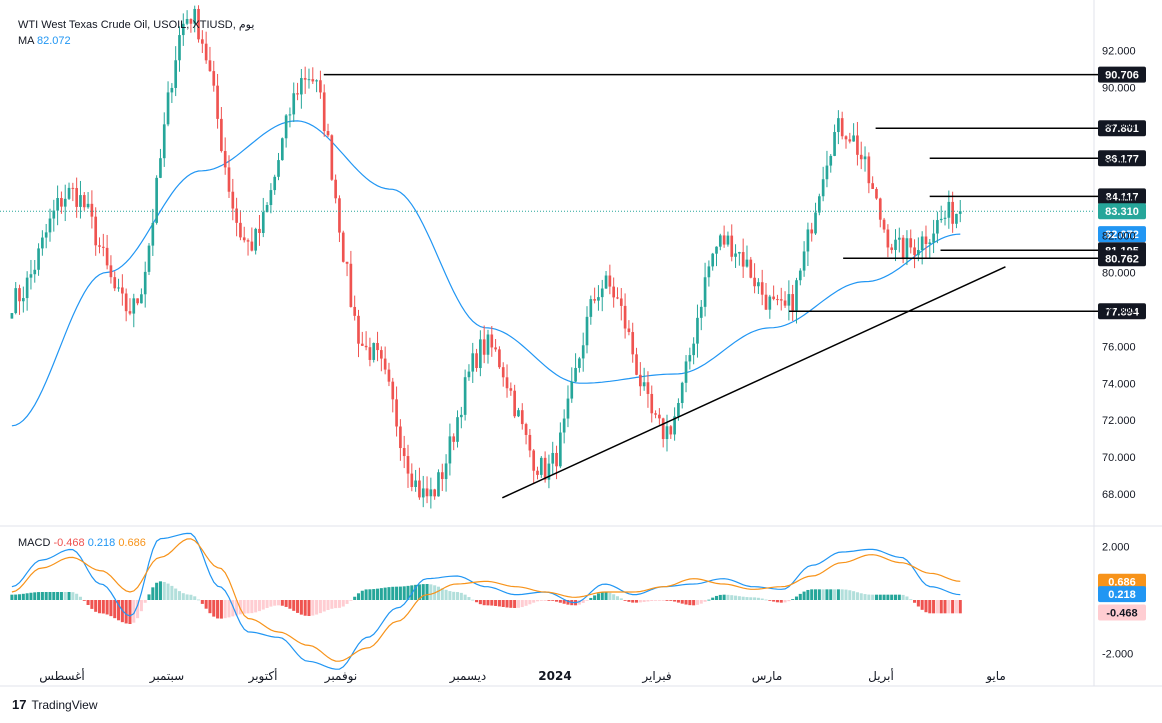  Describe the element at coordinates (1122, 158) in the screenshot. I see `level-tag` at that location.